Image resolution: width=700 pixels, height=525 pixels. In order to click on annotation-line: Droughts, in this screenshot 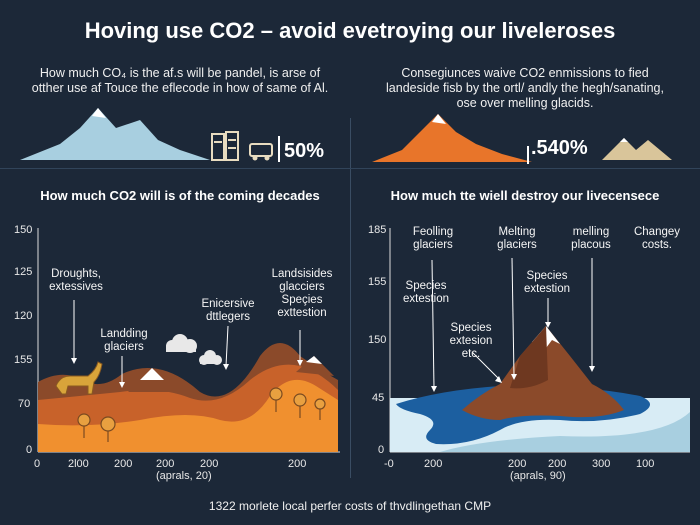, I will do `click(76, 274)`.